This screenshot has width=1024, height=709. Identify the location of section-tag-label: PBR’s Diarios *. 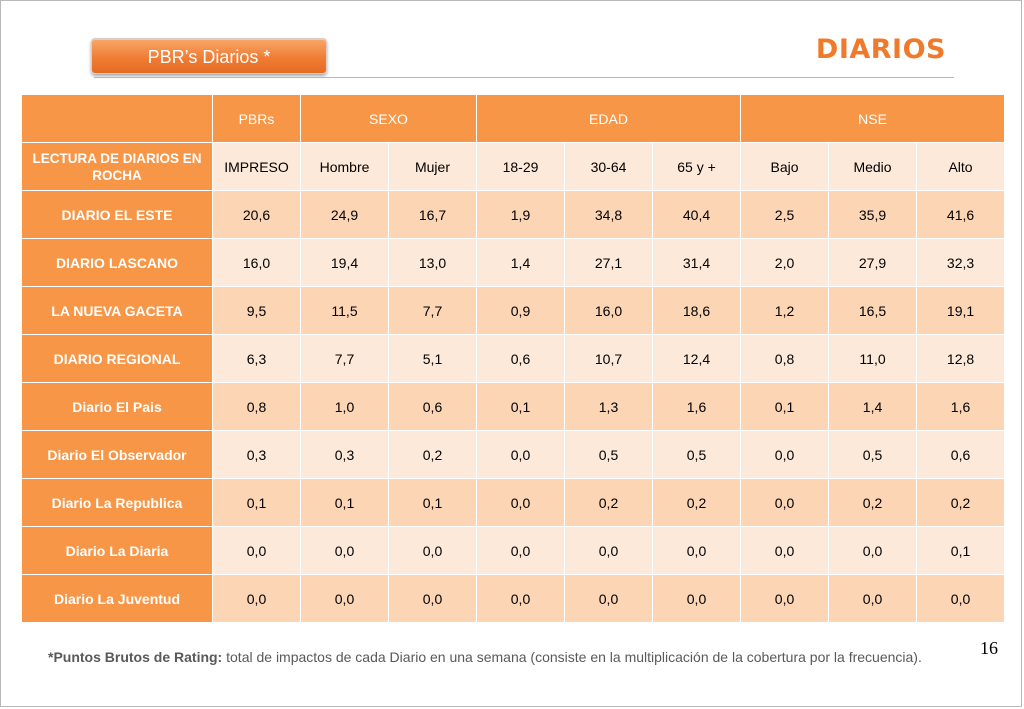
(209, 57).